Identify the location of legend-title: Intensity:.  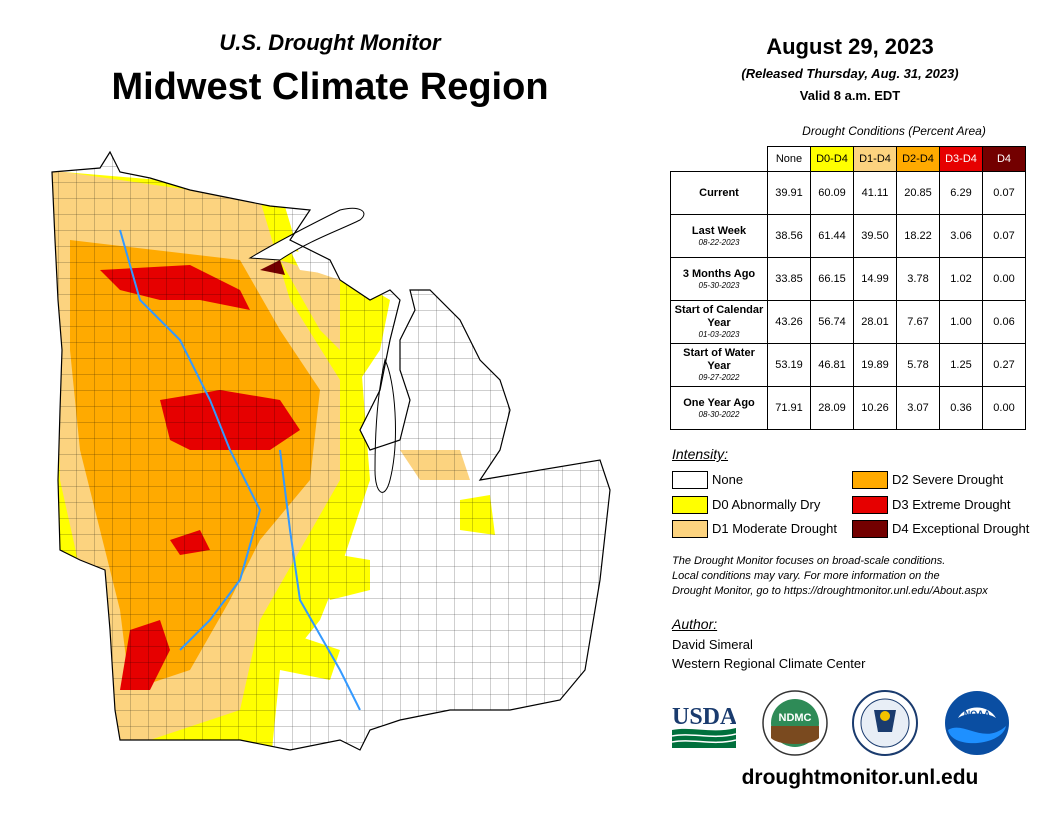
(700, 454).